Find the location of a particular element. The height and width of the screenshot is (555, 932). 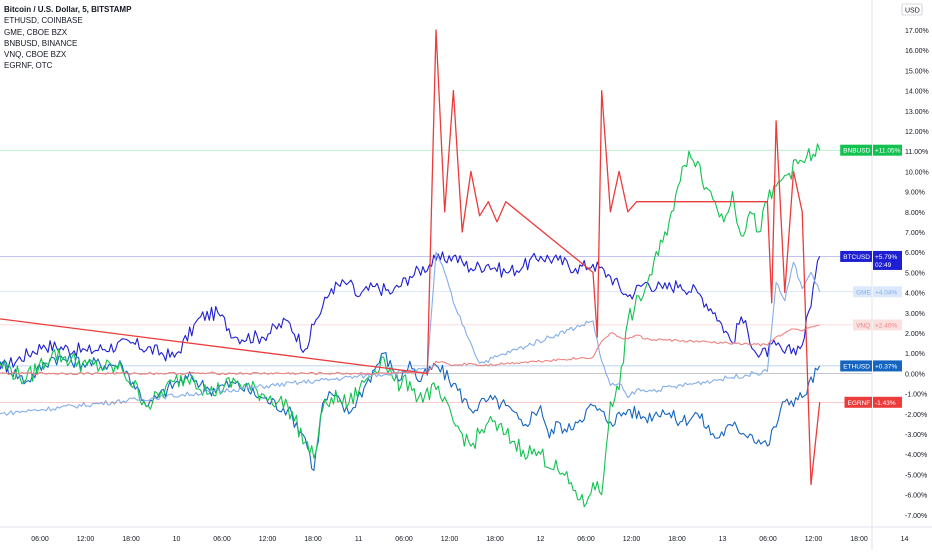

series-name-tag-gme is located at coordinates (862, 292).